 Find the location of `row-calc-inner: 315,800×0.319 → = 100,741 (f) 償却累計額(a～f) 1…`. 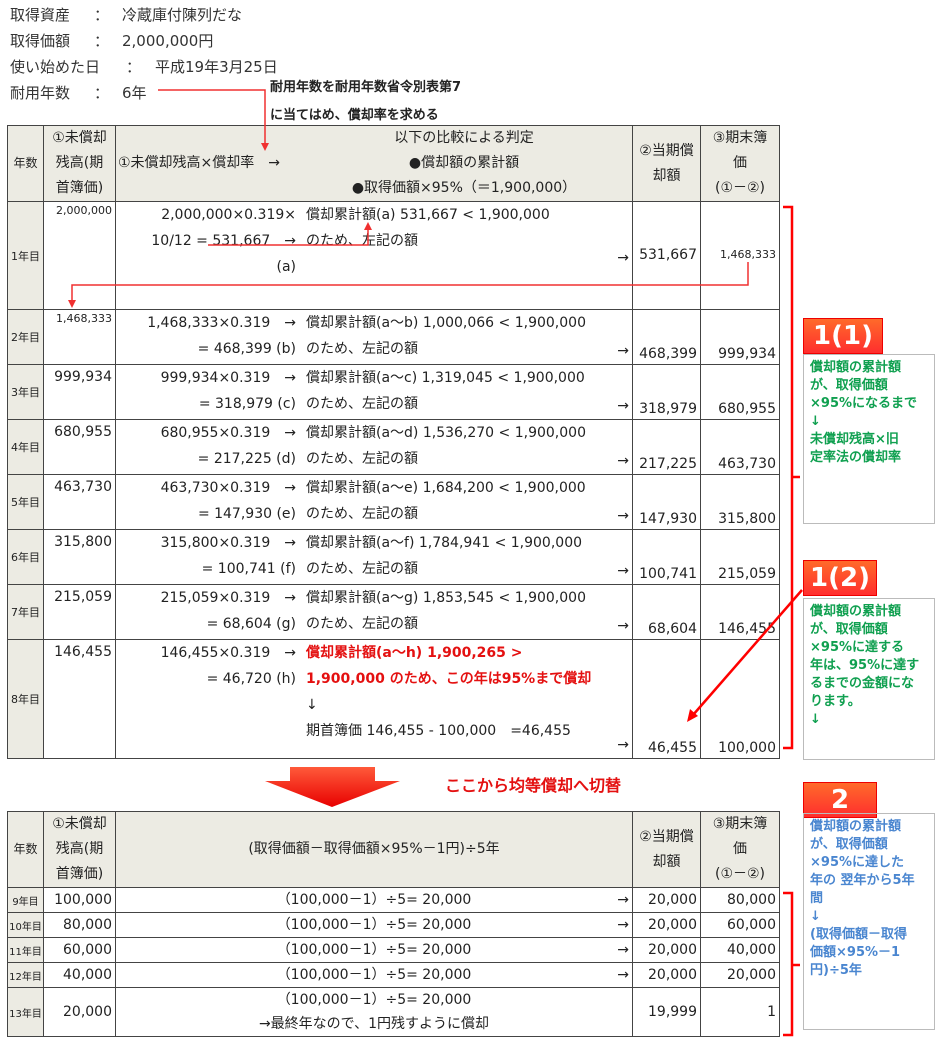

row-calc-inner: 315,800×0.319 → = 100,741 (f) 償却累計額(a～f) 1… is located at coordinates (374, 557).